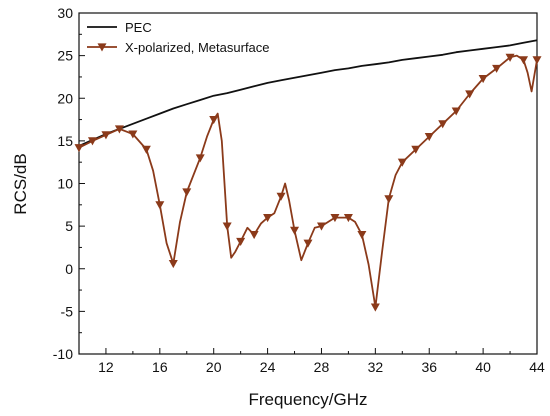 The image size is (550, 416). Describe the element at coordinates (307, 399) in the screenshot. I see `x-axis-title: Frequency/GHz` at that location.